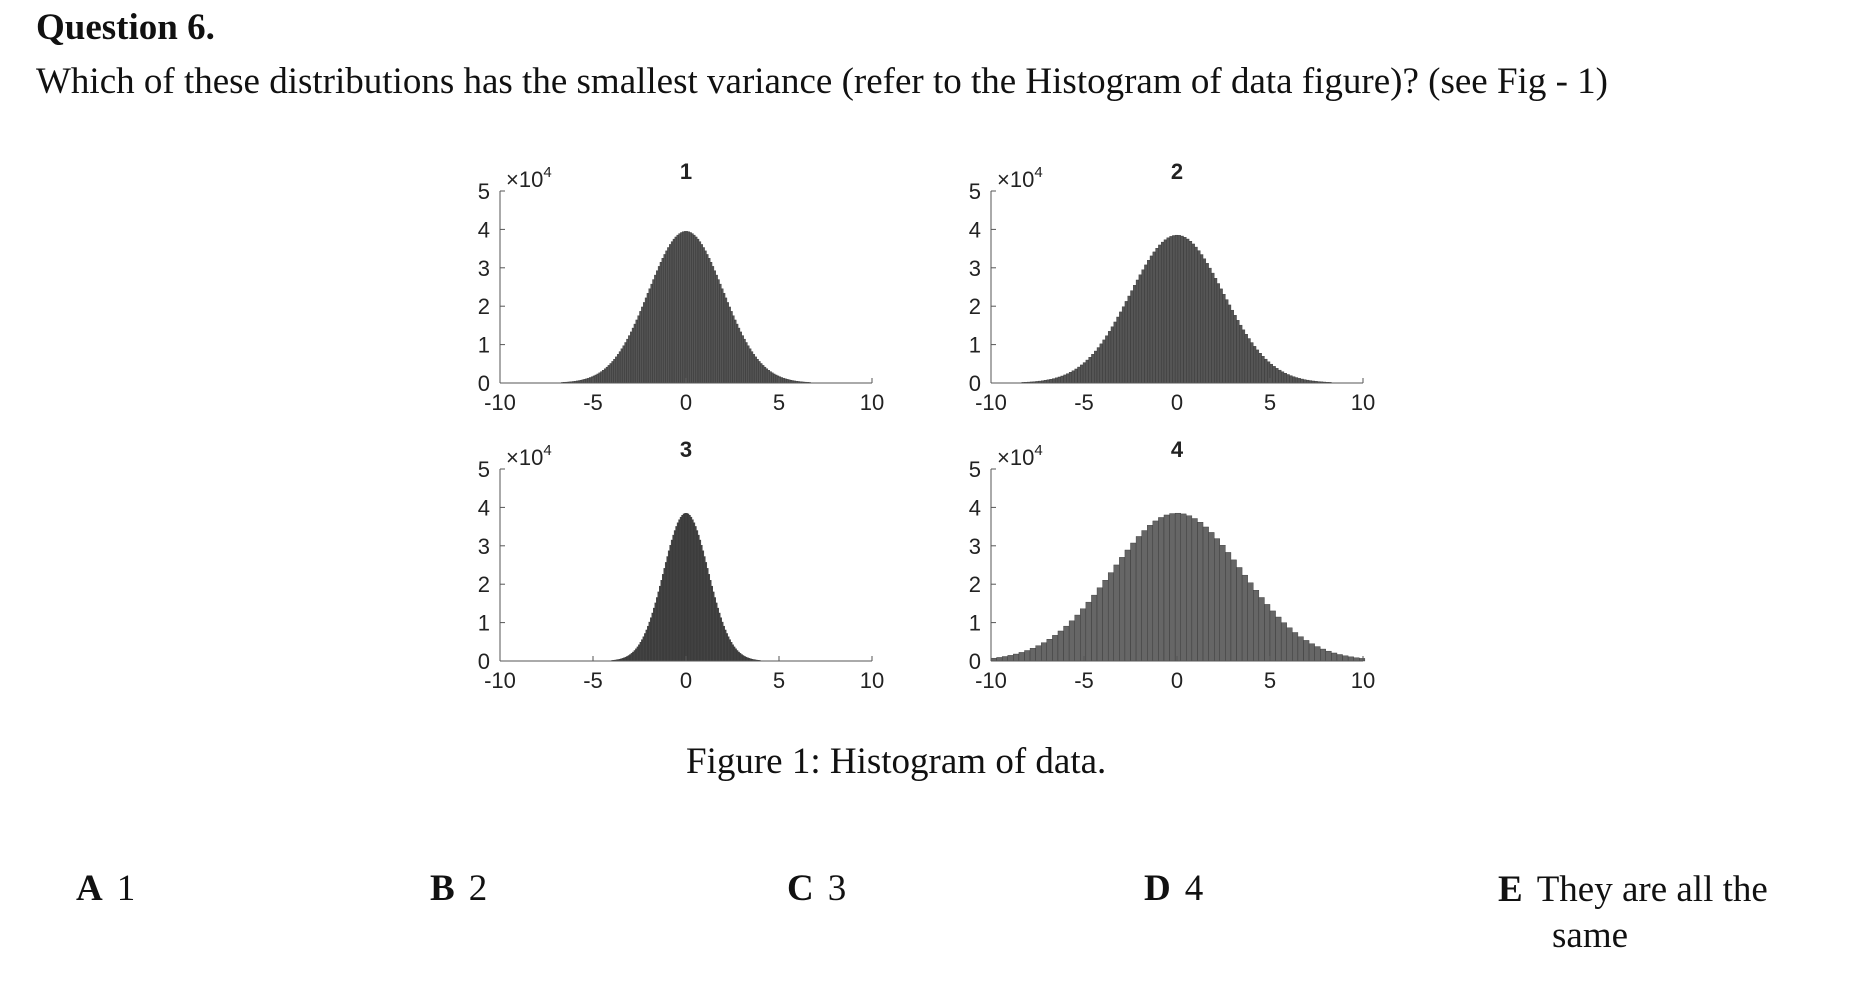 The image size is (1870, 984). What do you see at coordinates (1668, 913) in the screenshot?
I see `option-e: E They are all the same` at bounding box center [1668, 913].